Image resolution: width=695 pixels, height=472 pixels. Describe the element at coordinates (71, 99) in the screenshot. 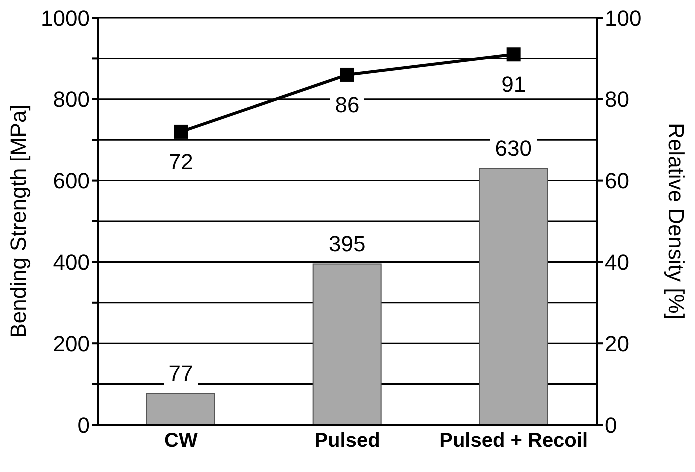

I see `y-tick-label: 800` at that location.